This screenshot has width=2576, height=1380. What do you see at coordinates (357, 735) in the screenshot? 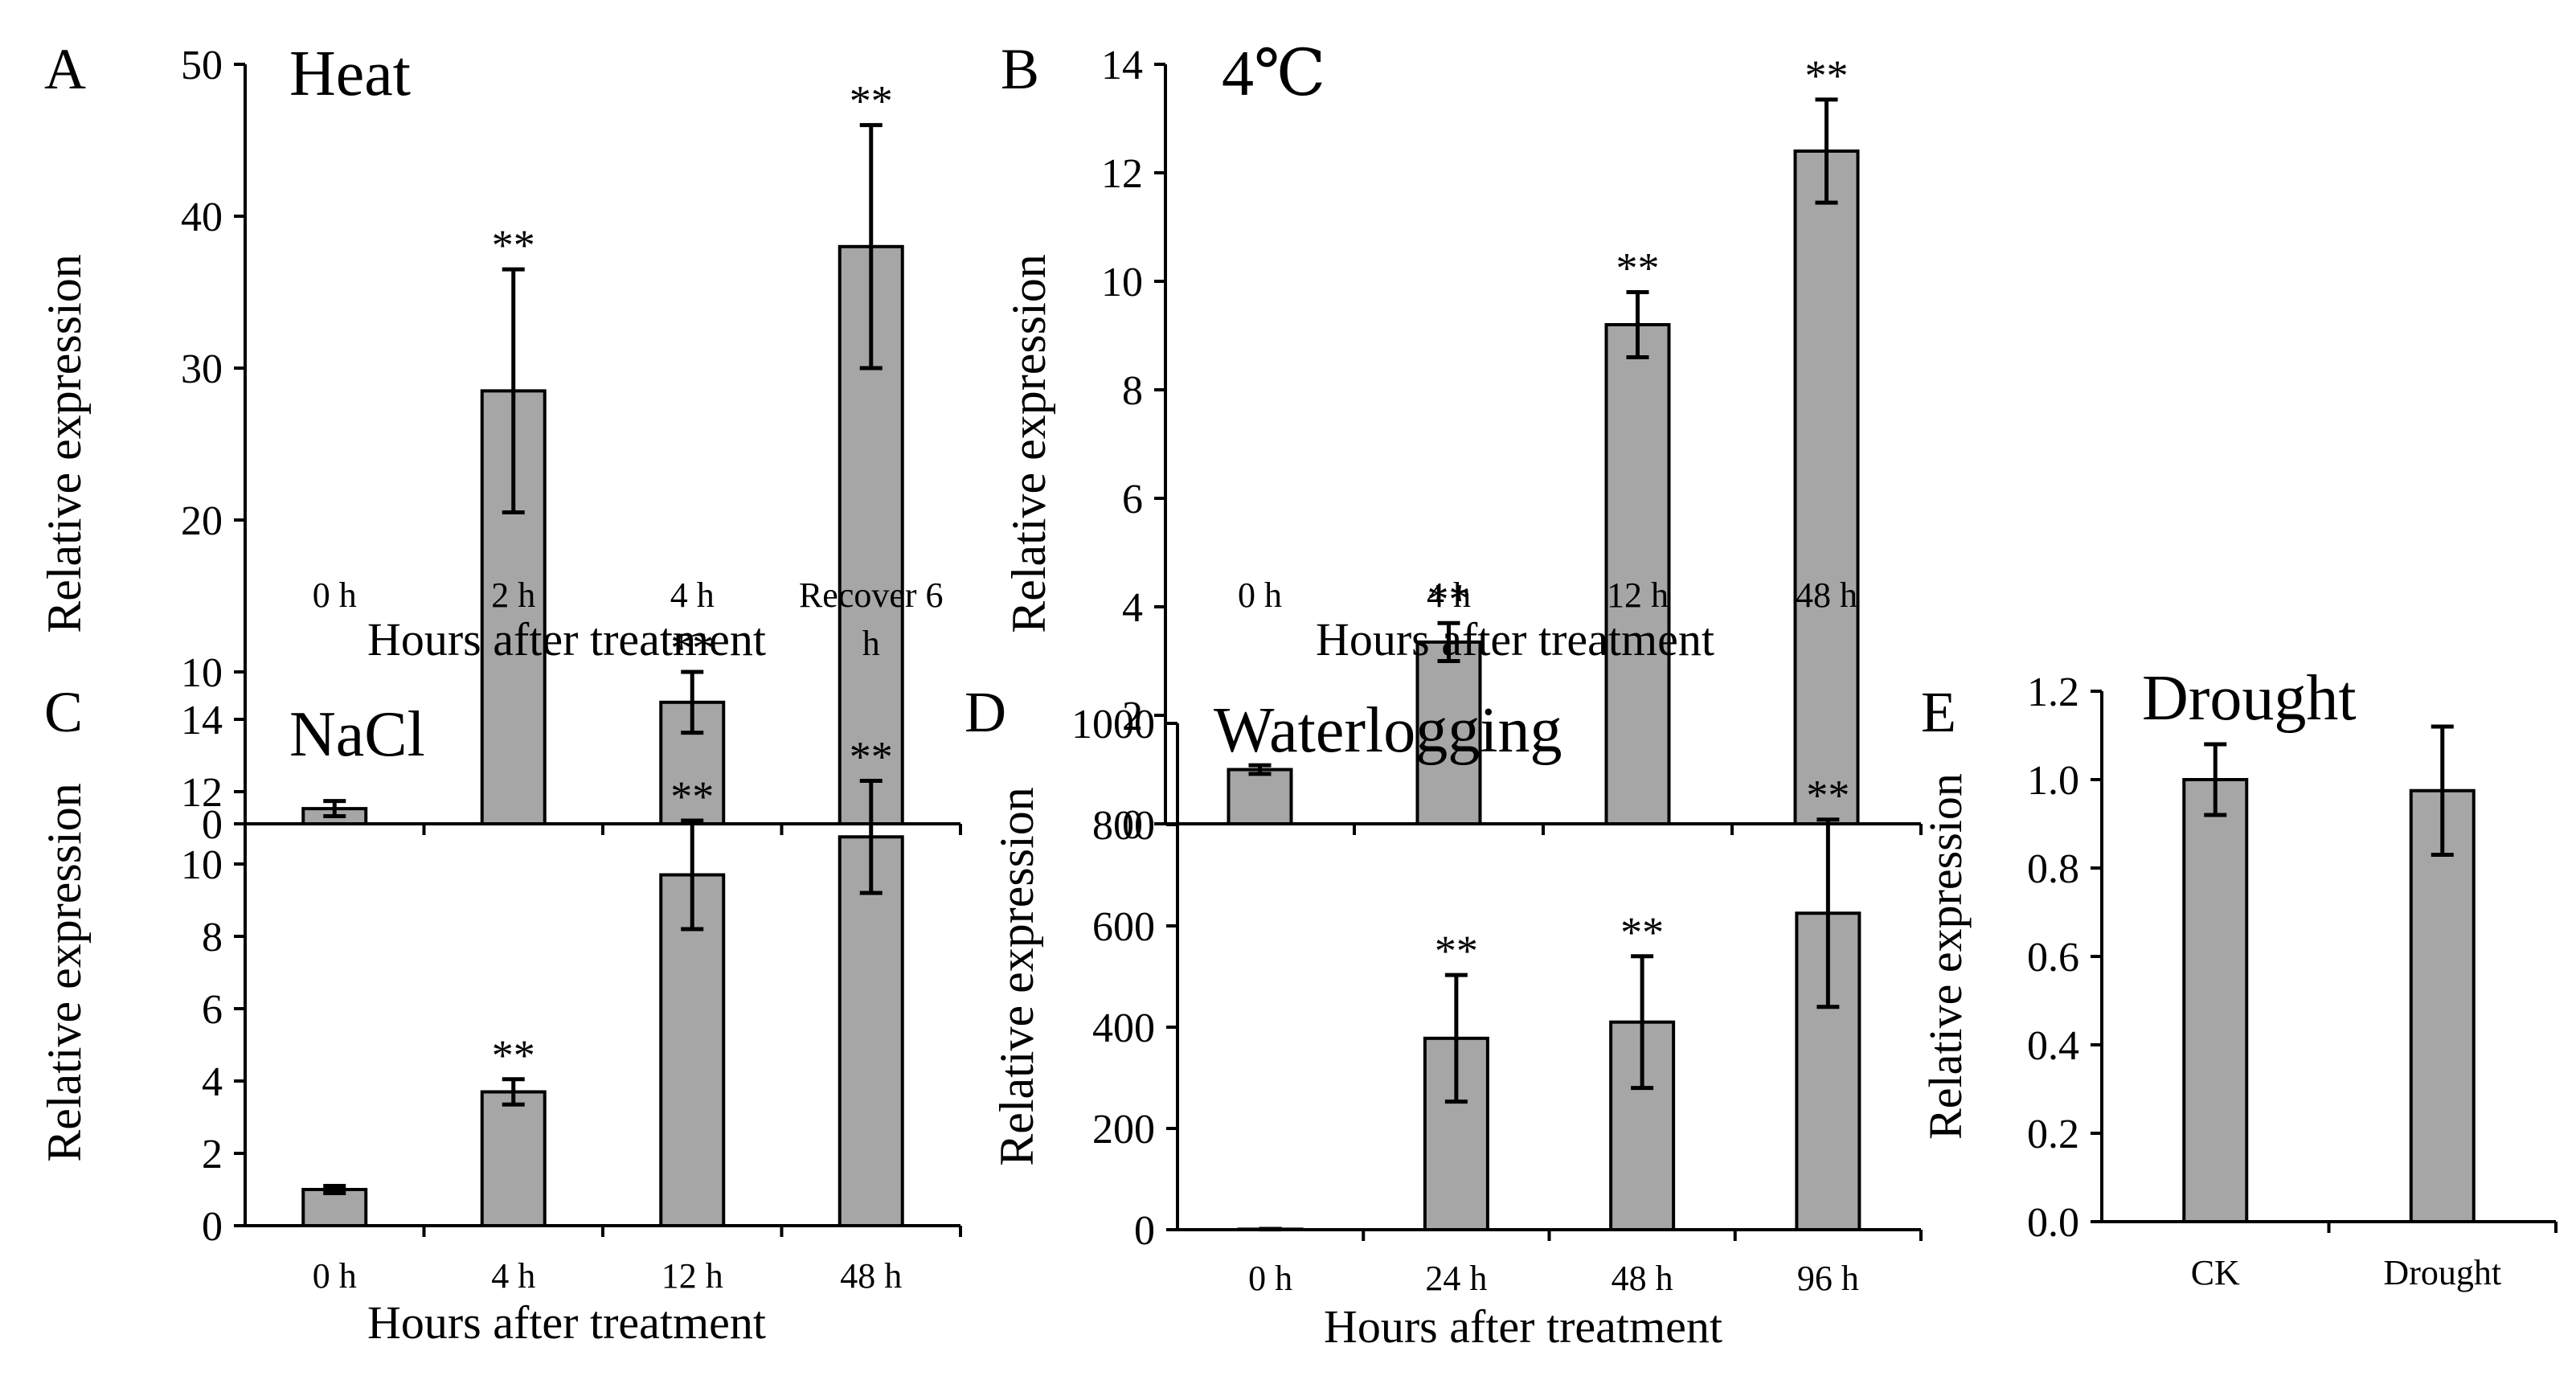
I see `panel-title: NaCl` at bounding box center [357, 735].